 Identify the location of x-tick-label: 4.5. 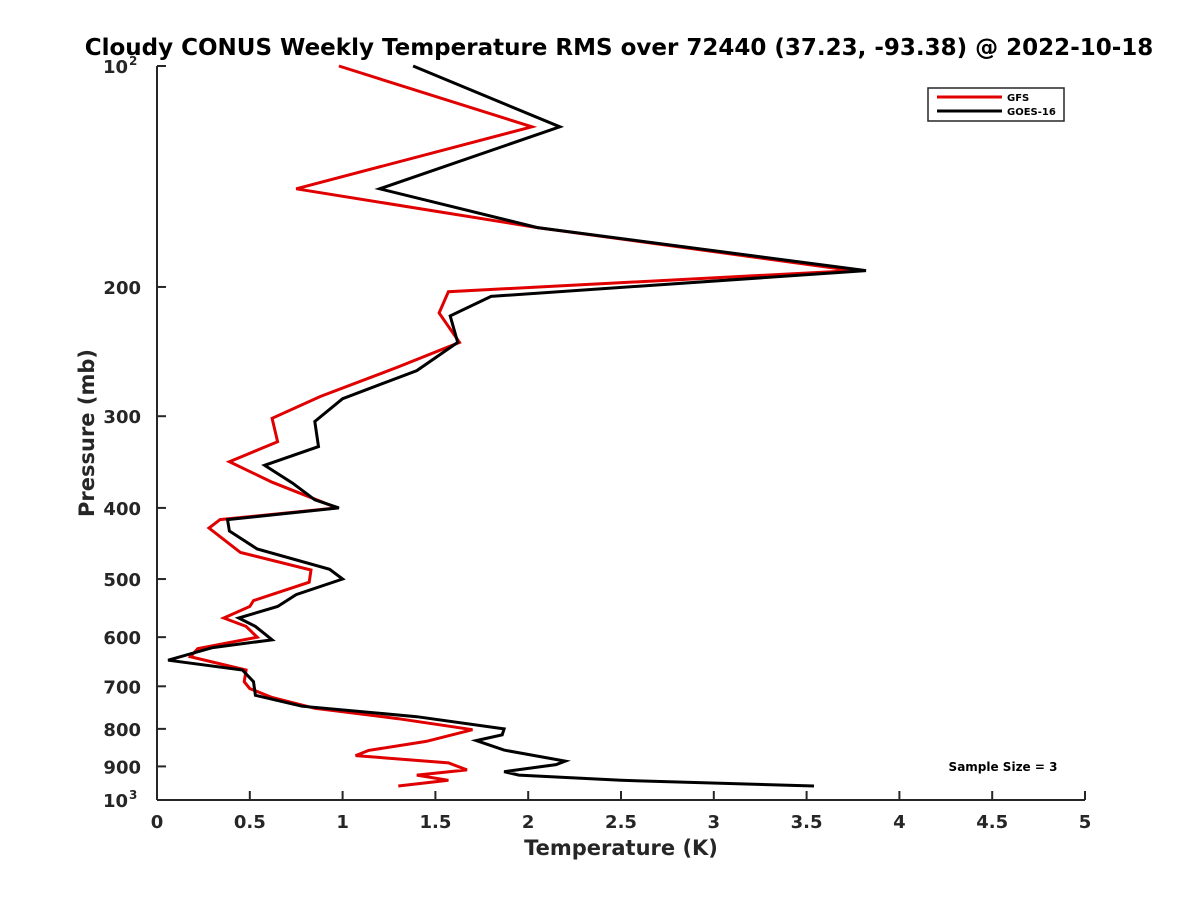
(992, 822).